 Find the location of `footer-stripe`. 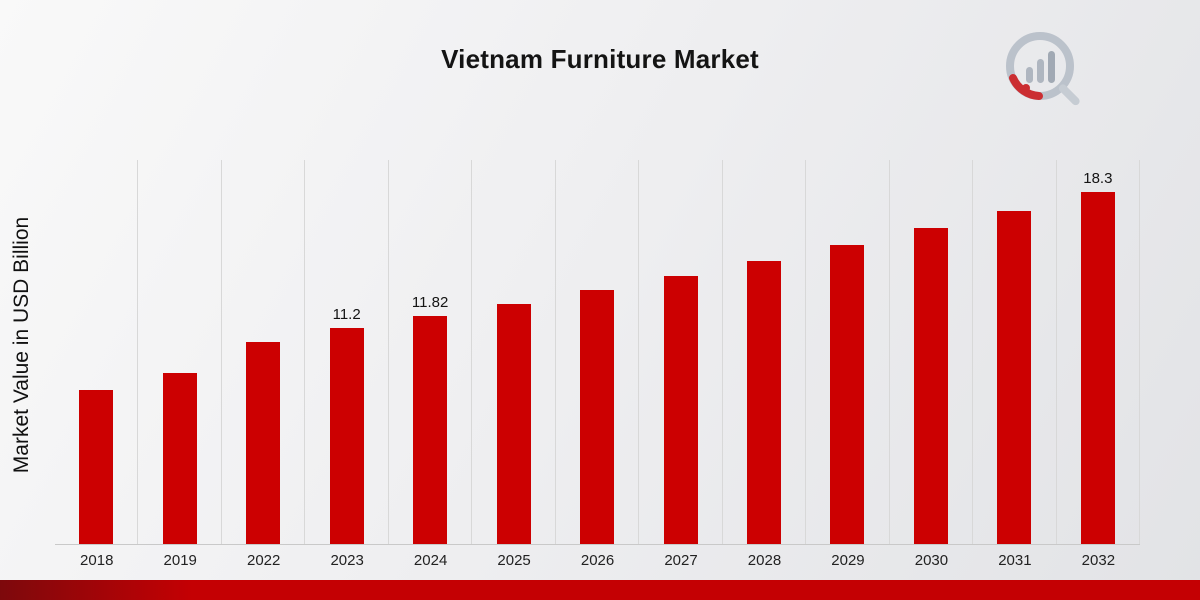

footer-stripe is located at coordinates (600, 590).